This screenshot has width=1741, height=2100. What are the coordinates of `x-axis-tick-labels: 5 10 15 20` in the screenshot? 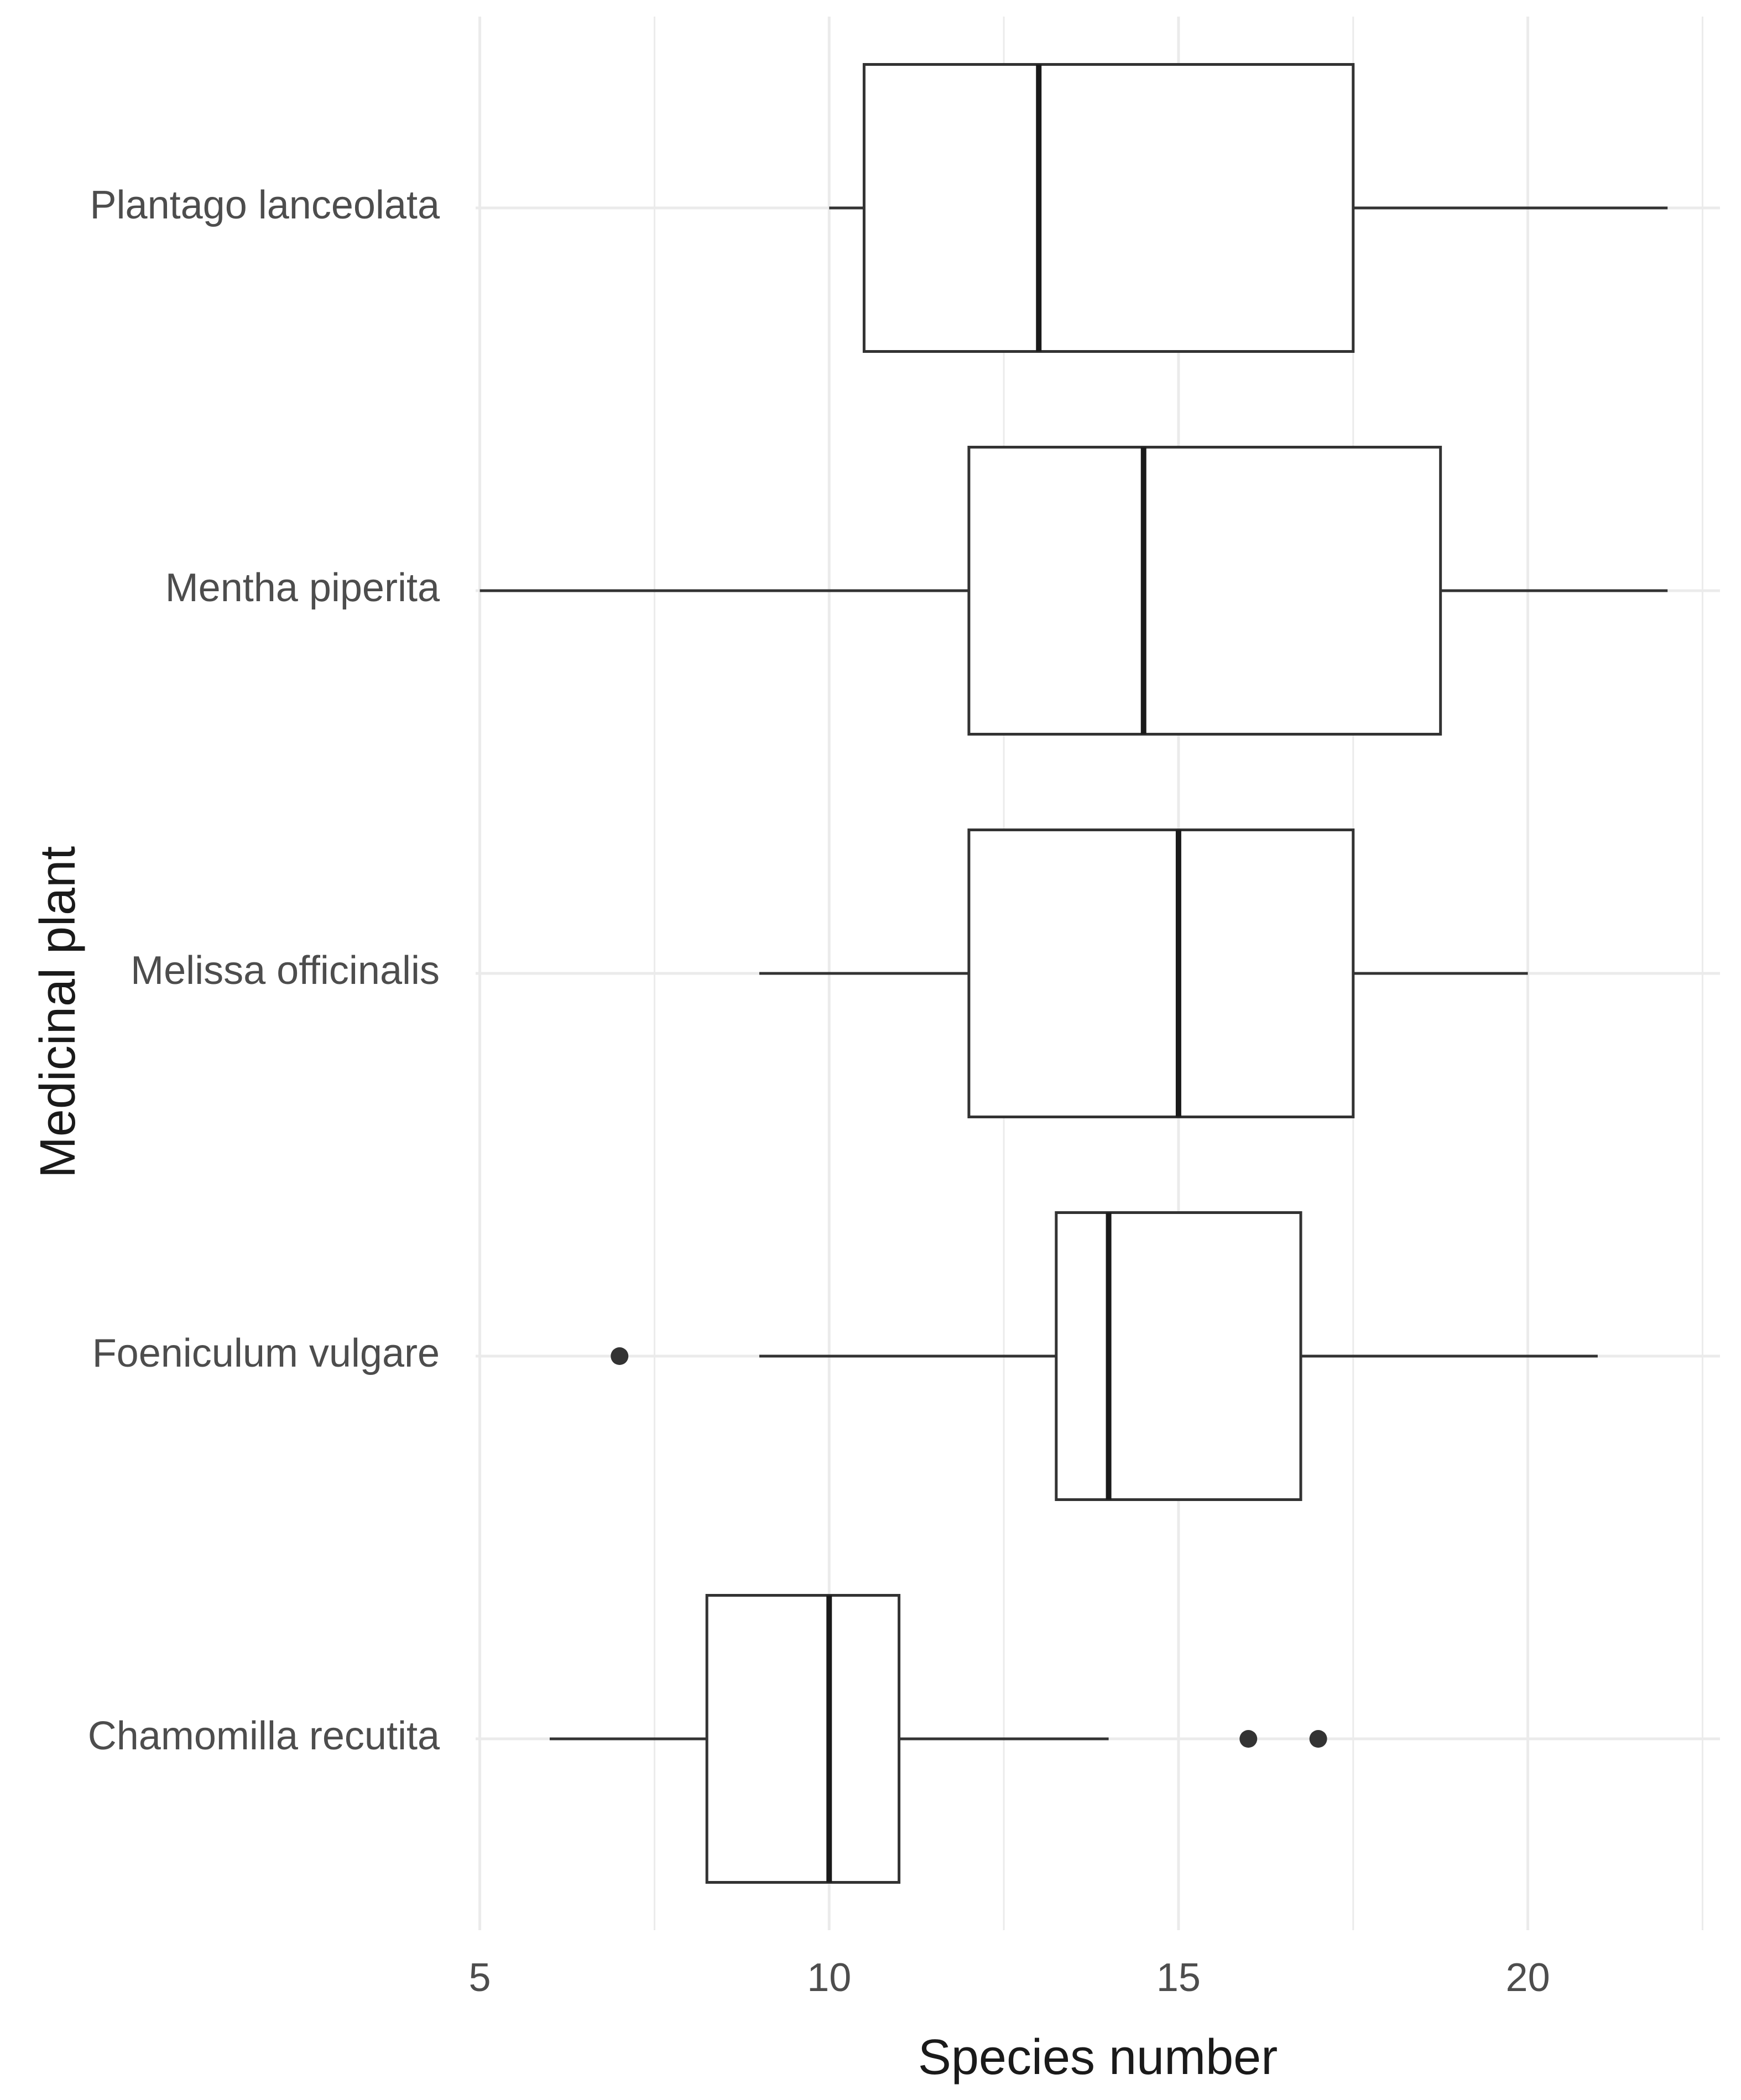 It's located at (1010, 1978).